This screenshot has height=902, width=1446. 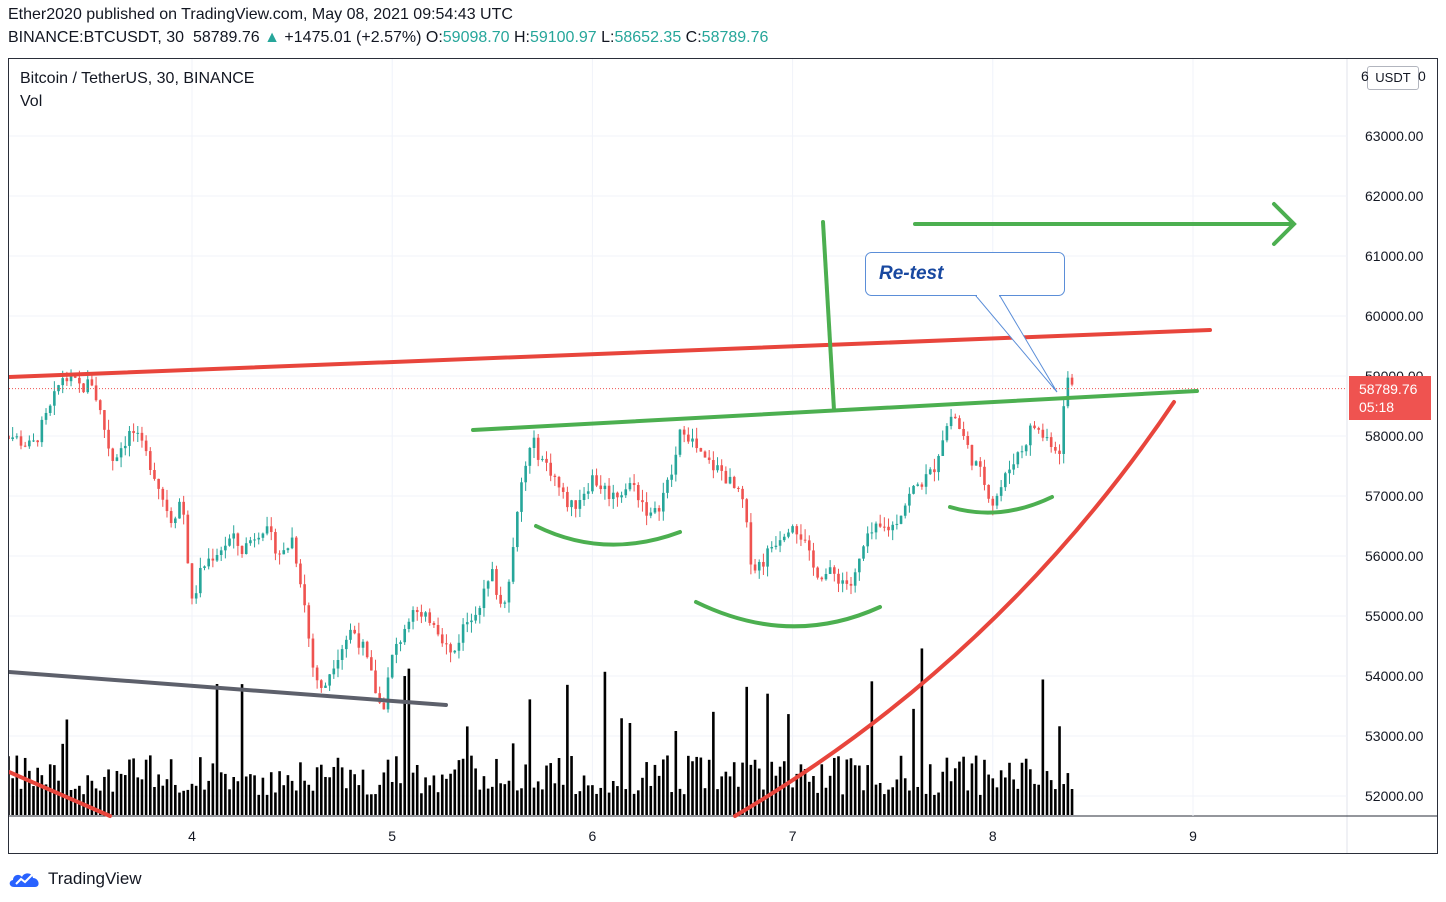 What do you see at coordinates (353, 37) in the screenshot?
I see `change-value: +1475.01 (+2.57%)` at bounding box center [353, 37].